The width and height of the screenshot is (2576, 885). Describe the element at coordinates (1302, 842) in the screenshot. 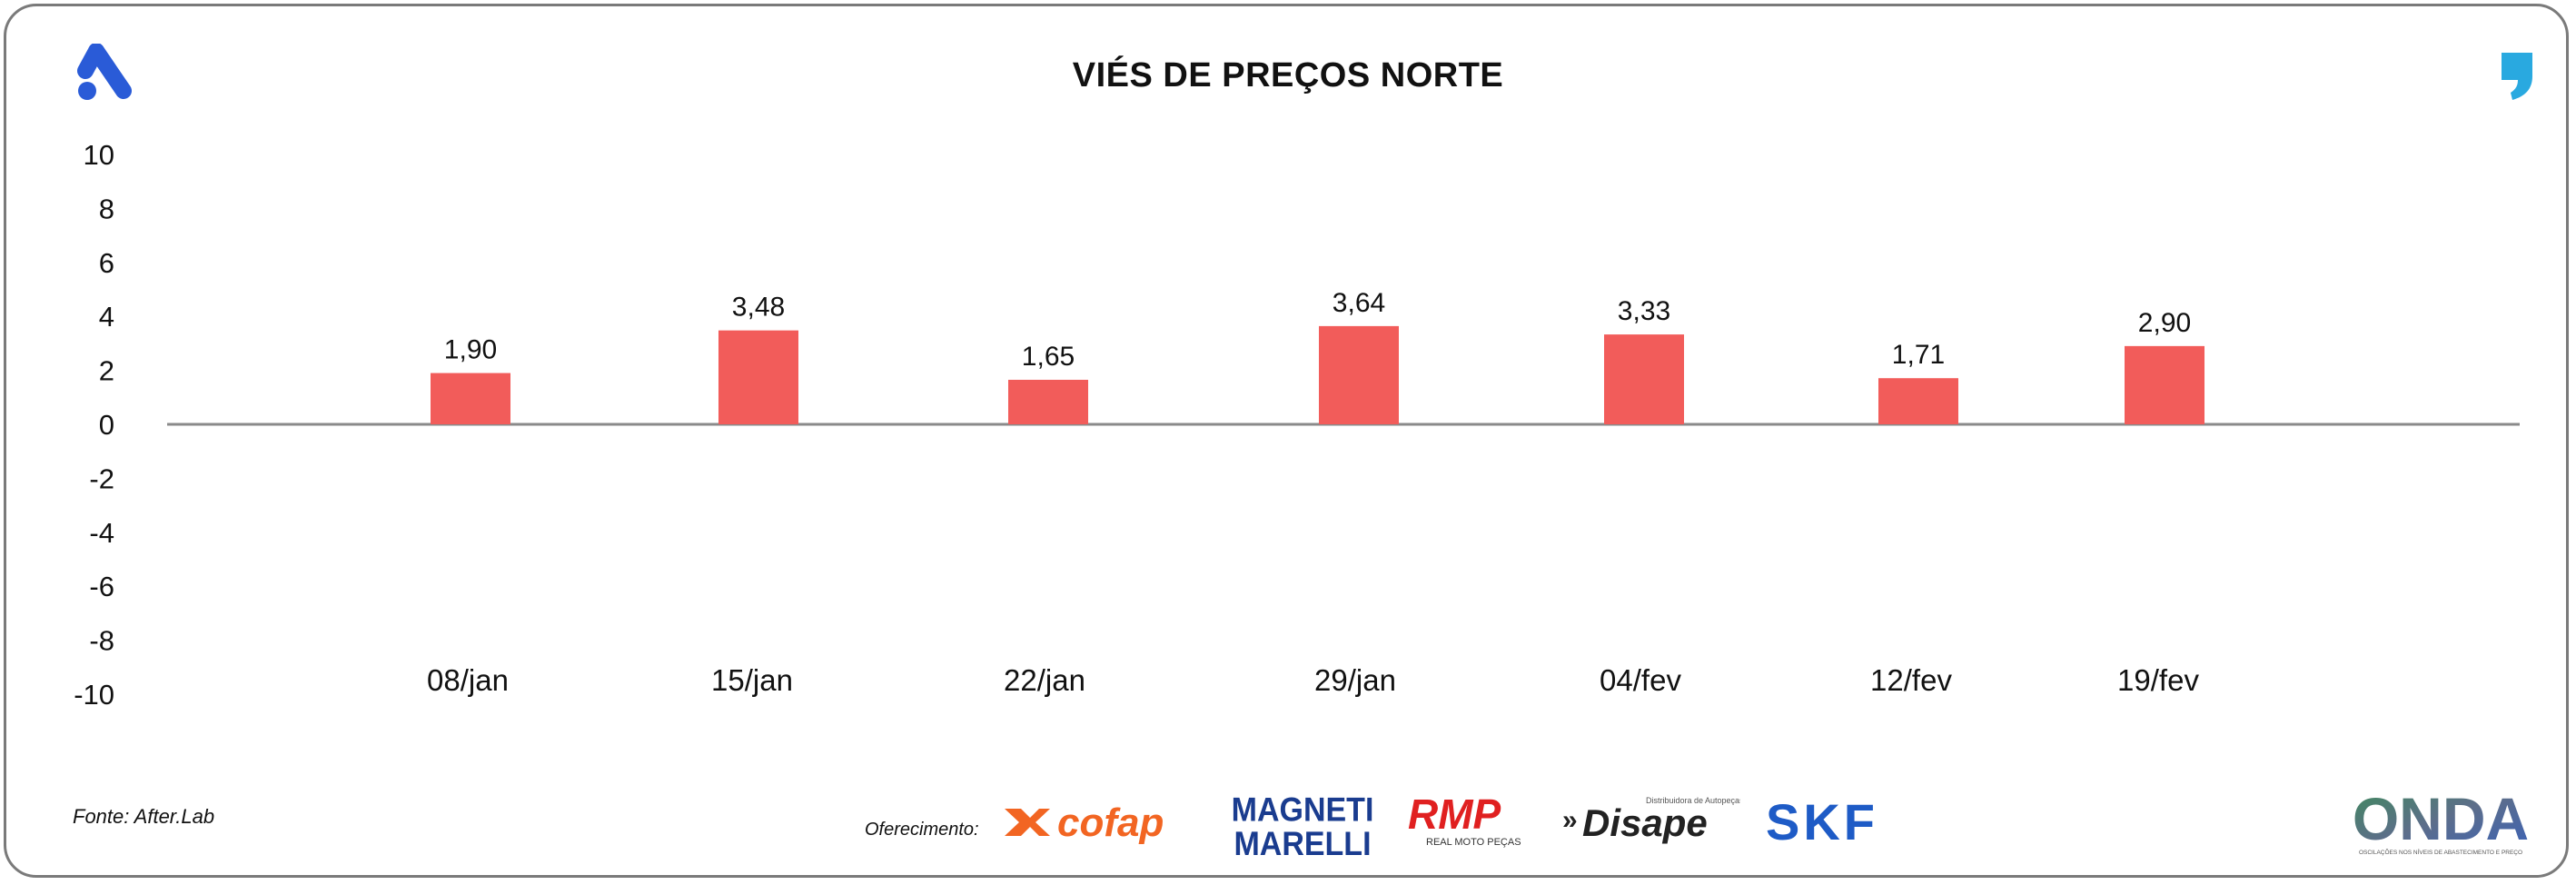

I see `svg-text: MARELLI` at that location.